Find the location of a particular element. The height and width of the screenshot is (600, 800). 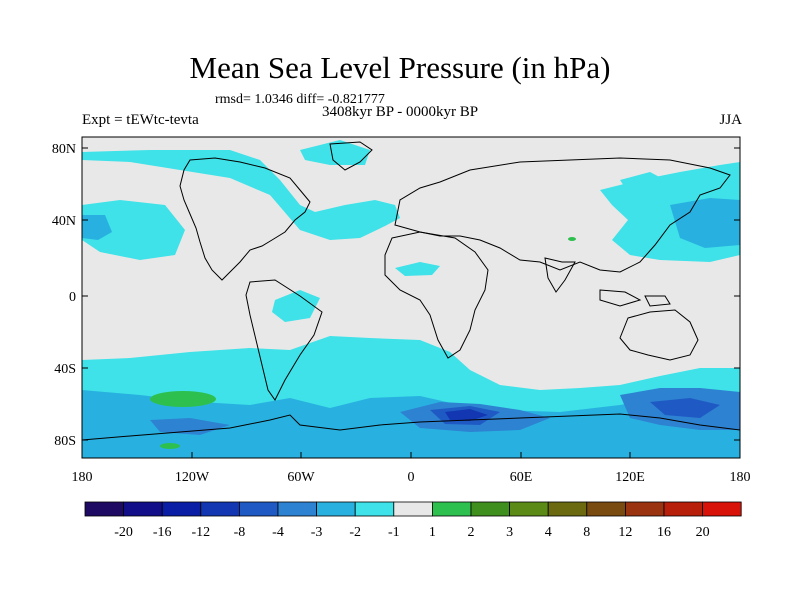

field-region-north-atlantic is located at coordinates (133, 230).